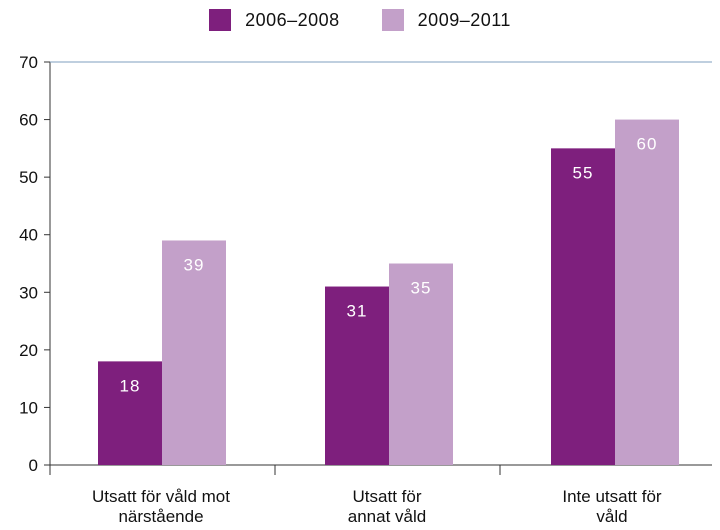  What do you see at coordinates (28, 120) in the screenshot?
I see `y-tick-label-60: 60` at bounding box center [28, 120].